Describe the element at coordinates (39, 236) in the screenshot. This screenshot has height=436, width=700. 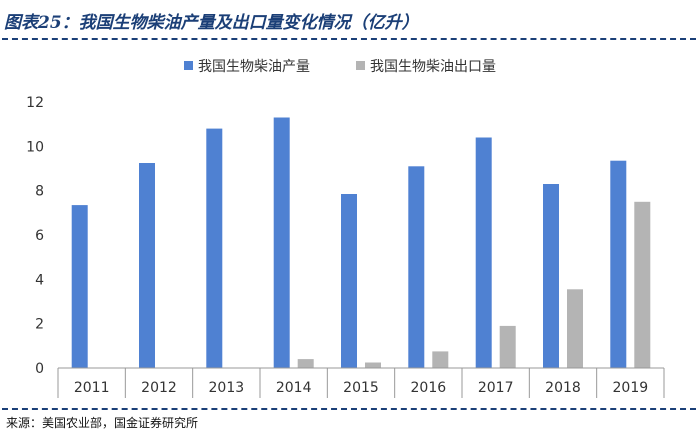
I see `y-tick-label: 6` at that location.